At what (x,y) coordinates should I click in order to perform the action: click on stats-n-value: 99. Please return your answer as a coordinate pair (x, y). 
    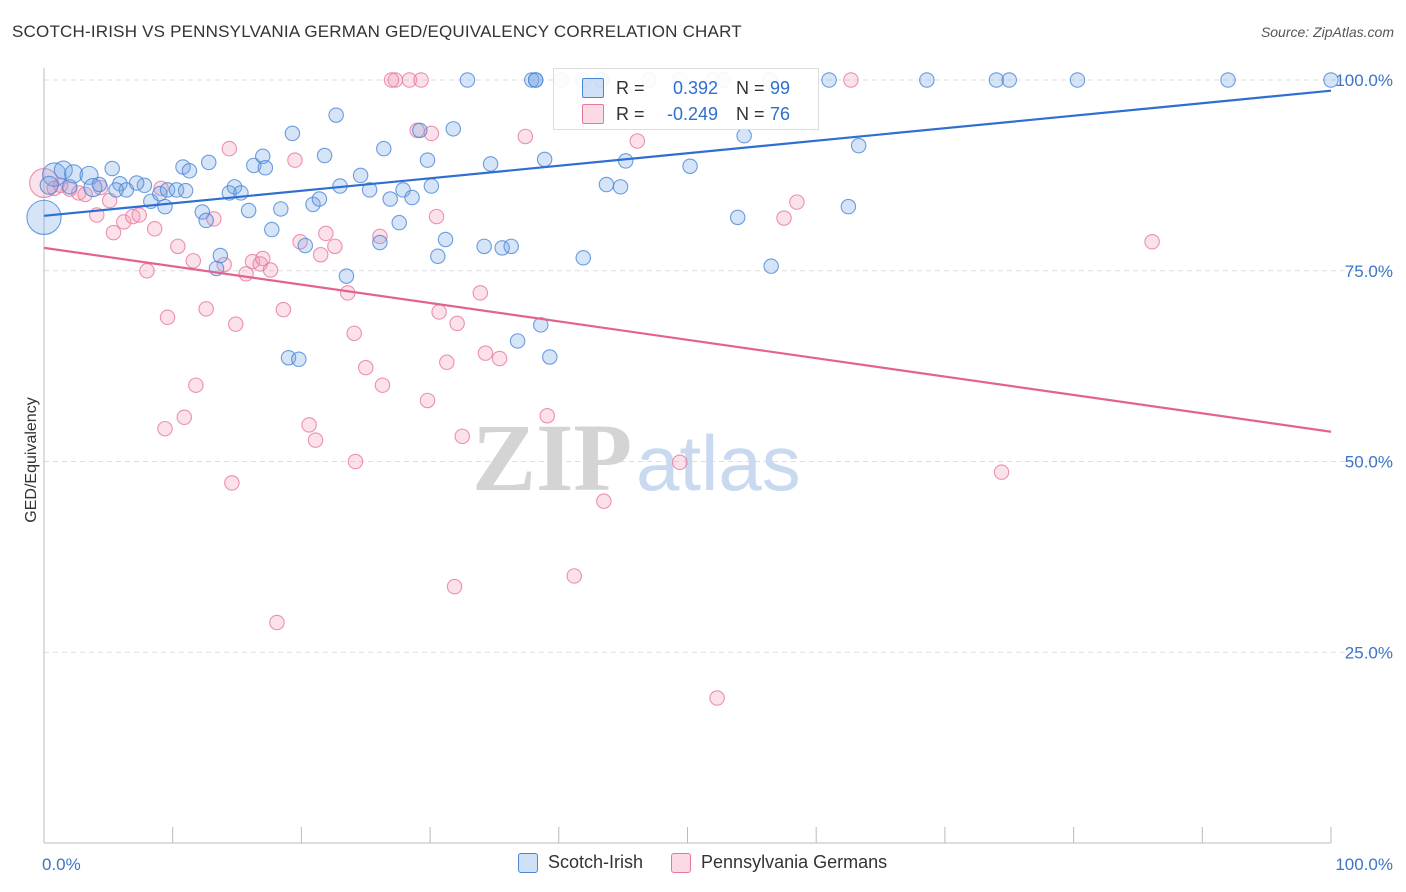
    Looking at the image, I should click on (780, 88).